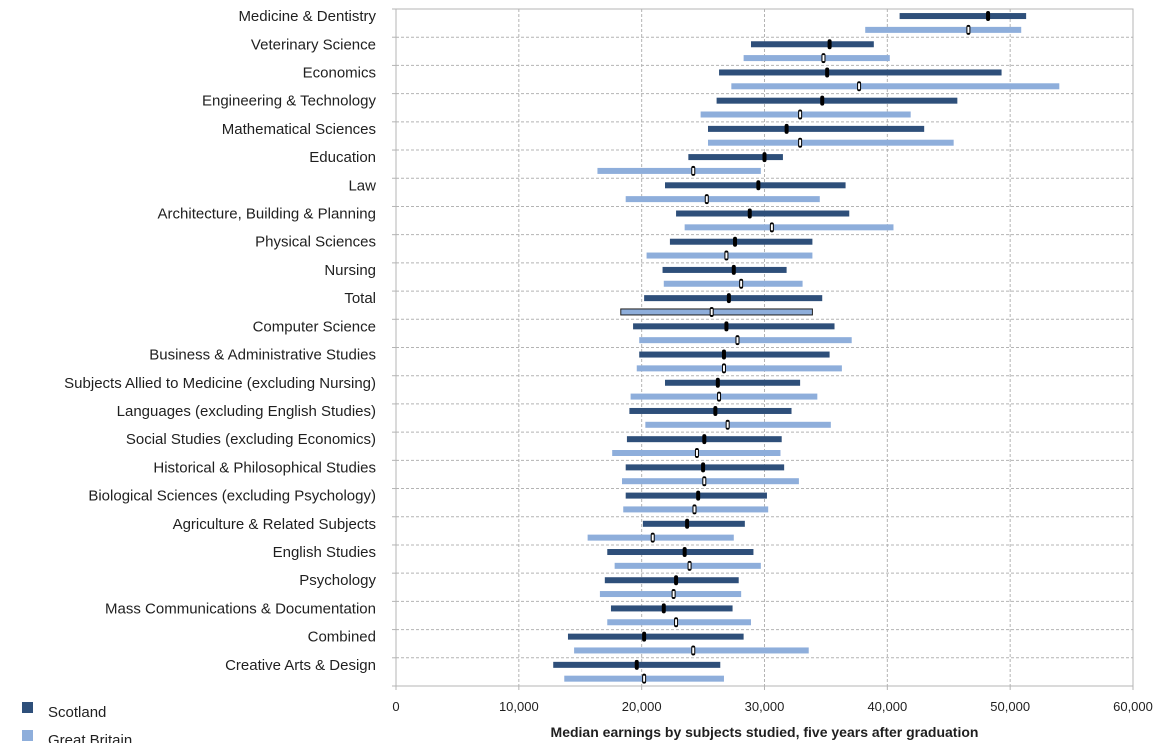 The width and height of the screenshot is (1154, 743). What do you see at coordinates (300, 665) in the screenshot?
I see `category-label: Creative Arts & Design` at bounding box center [300, 665].